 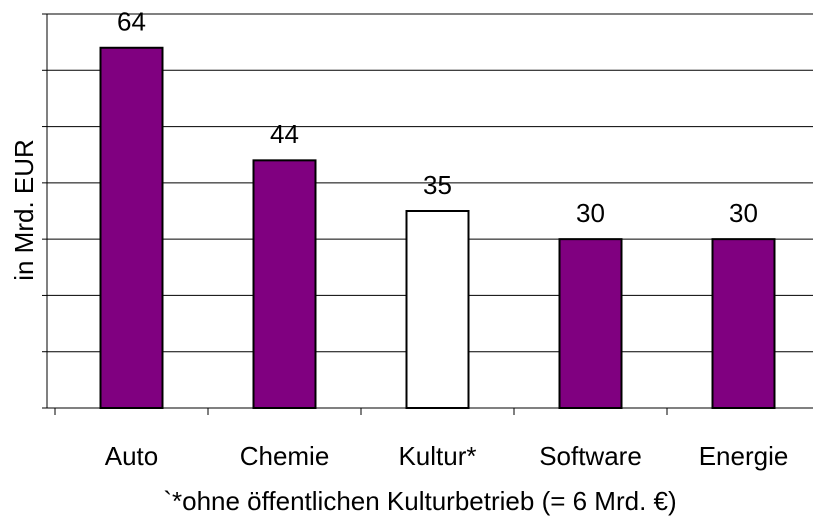 I want to click on data-label: 35, so click(x=437, y=185).